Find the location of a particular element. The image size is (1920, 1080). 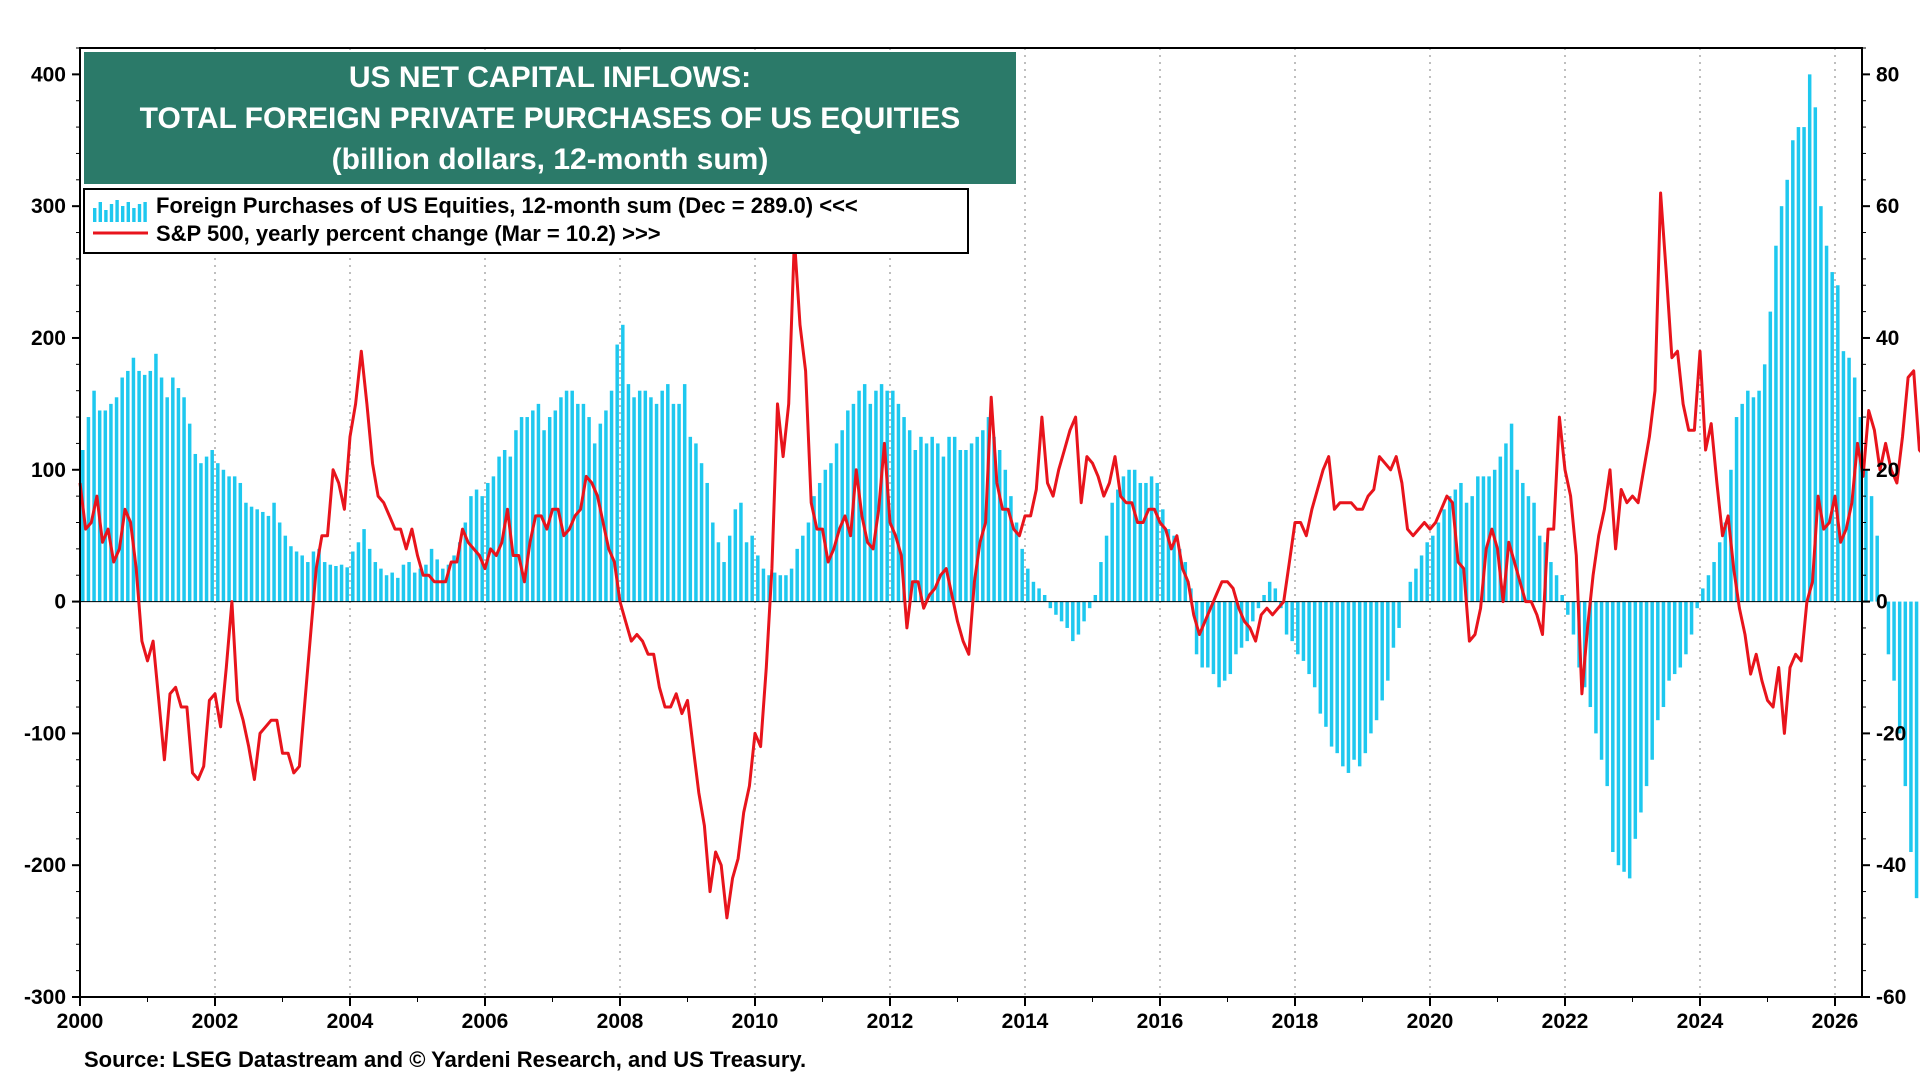

x-tick-label-2010: 2010 is located at coordinates (755, 1021).